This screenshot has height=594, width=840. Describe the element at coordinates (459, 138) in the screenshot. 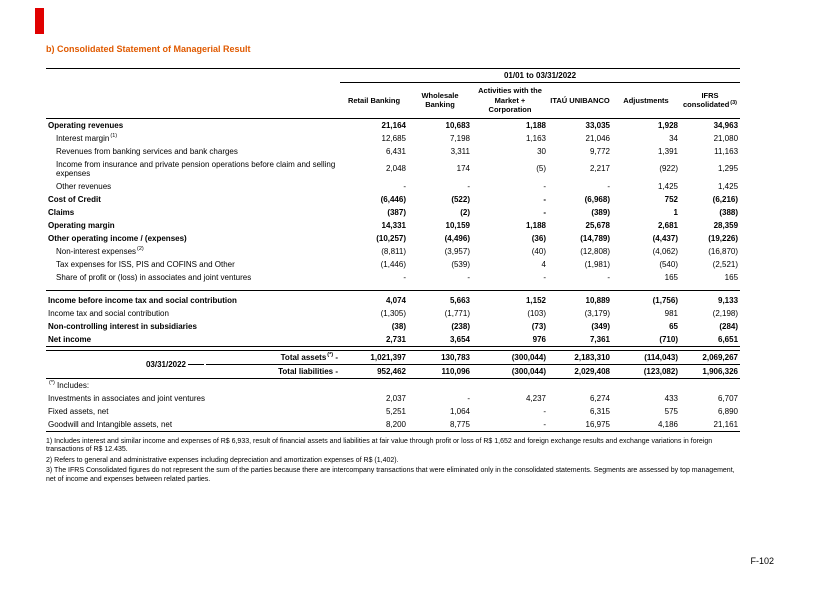

I see `cell-value: 7,198` at that location.